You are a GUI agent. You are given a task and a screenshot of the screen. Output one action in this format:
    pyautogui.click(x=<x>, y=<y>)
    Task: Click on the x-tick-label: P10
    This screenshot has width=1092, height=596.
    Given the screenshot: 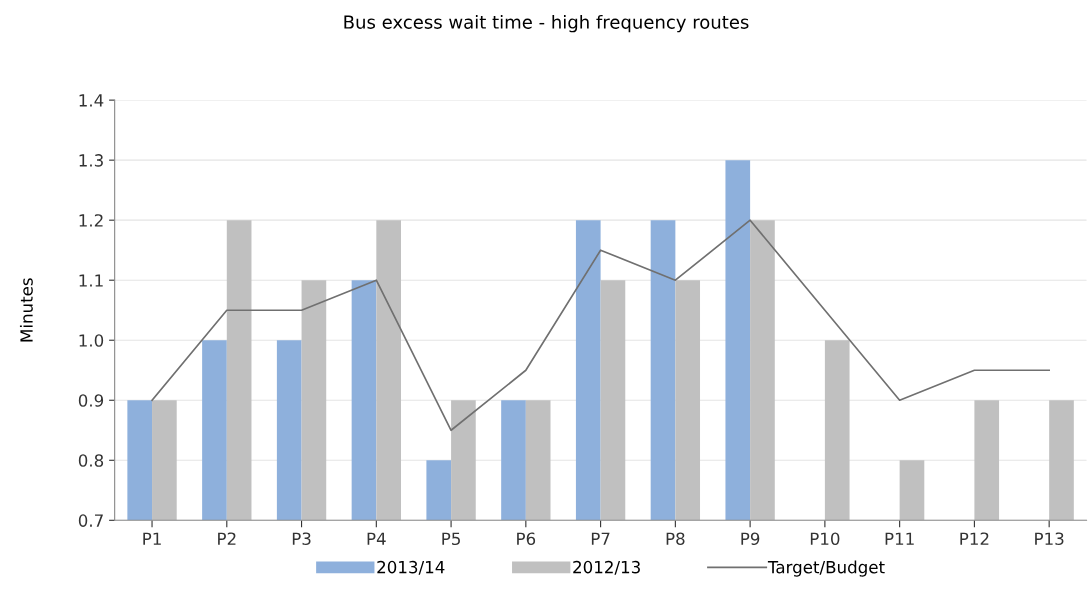 What is the action you would take?
    pyautogui.click(x=825, y=539)
    